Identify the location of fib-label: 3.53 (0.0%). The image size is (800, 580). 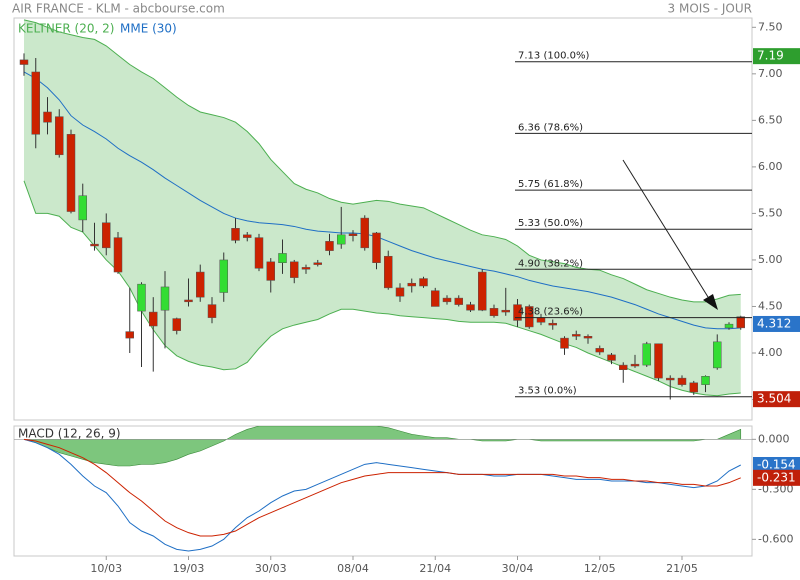
(547, 391).